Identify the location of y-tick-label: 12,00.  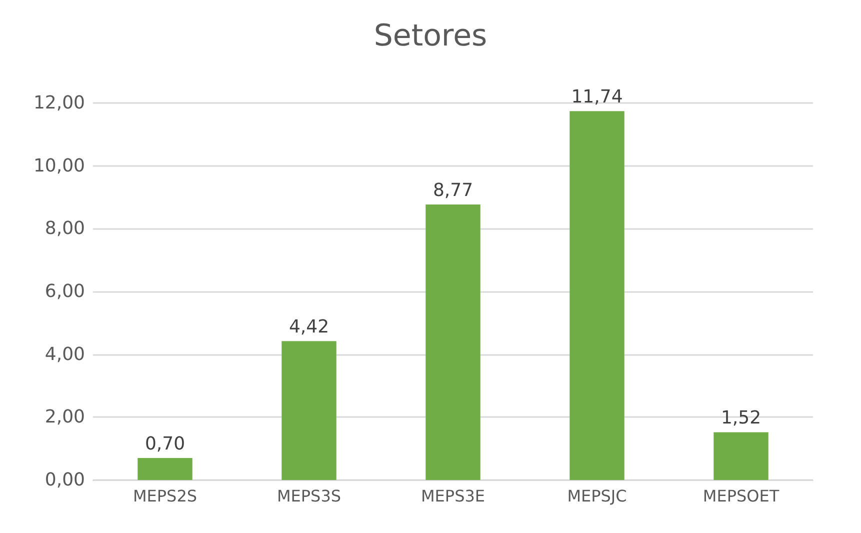
(59, 103).